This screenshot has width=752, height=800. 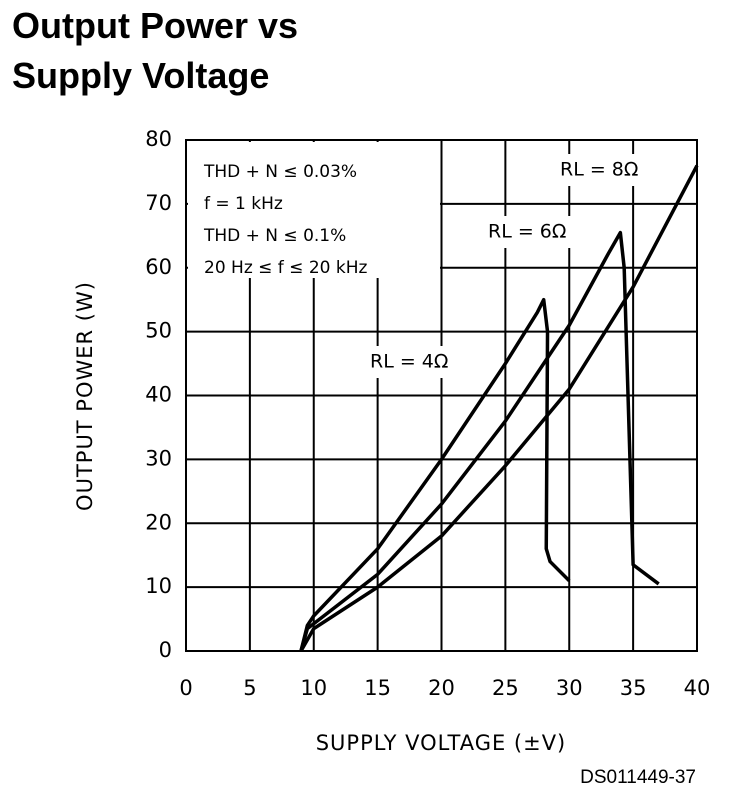 I want to click on y-tick-label: 20, so click(x=158, y=522).